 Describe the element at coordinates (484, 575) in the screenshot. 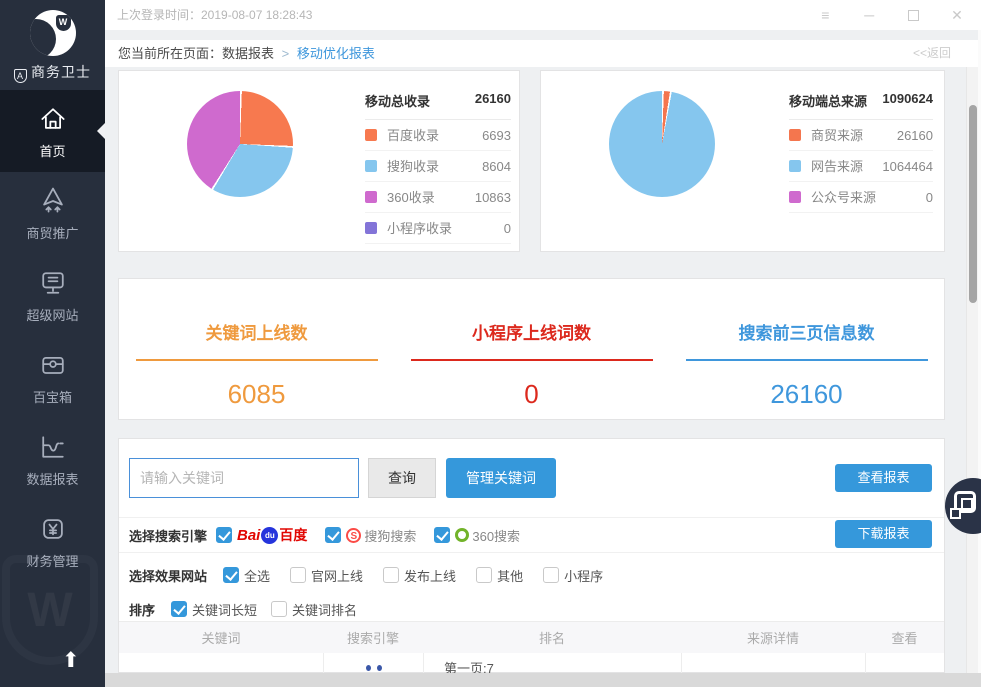

I see `other-checkbox` at that location.